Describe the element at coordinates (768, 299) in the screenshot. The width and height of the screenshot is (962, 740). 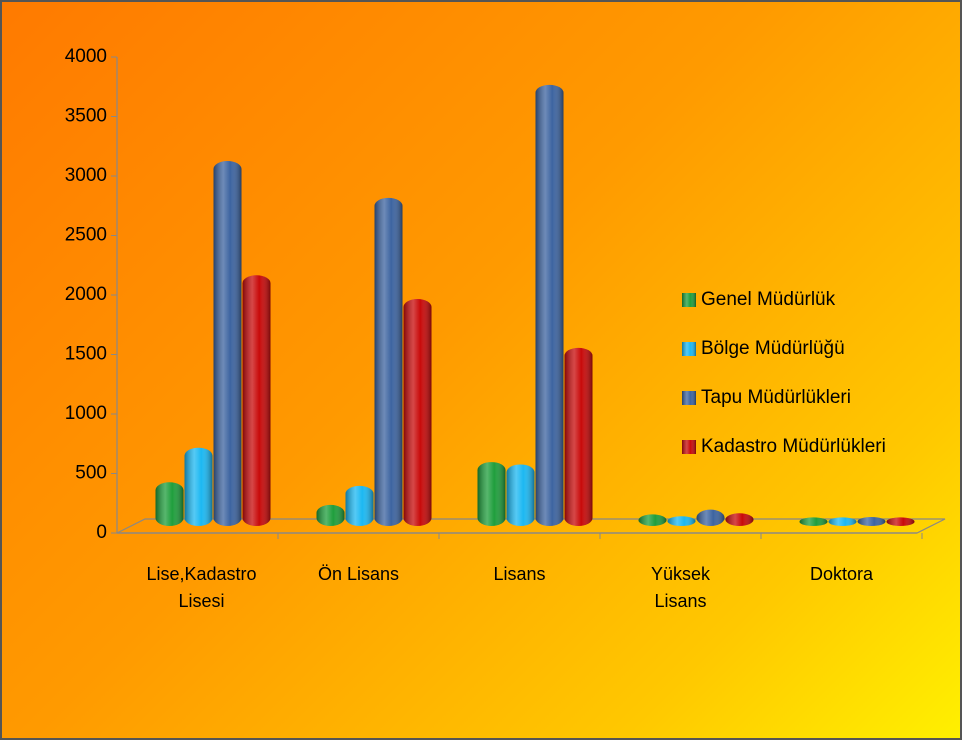
I see `legend-label: Genel Müdürlük` at that location.